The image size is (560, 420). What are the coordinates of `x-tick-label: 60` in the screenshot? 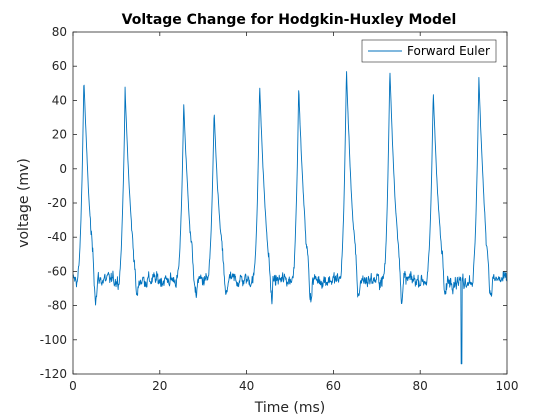 It's located at (333, 386).